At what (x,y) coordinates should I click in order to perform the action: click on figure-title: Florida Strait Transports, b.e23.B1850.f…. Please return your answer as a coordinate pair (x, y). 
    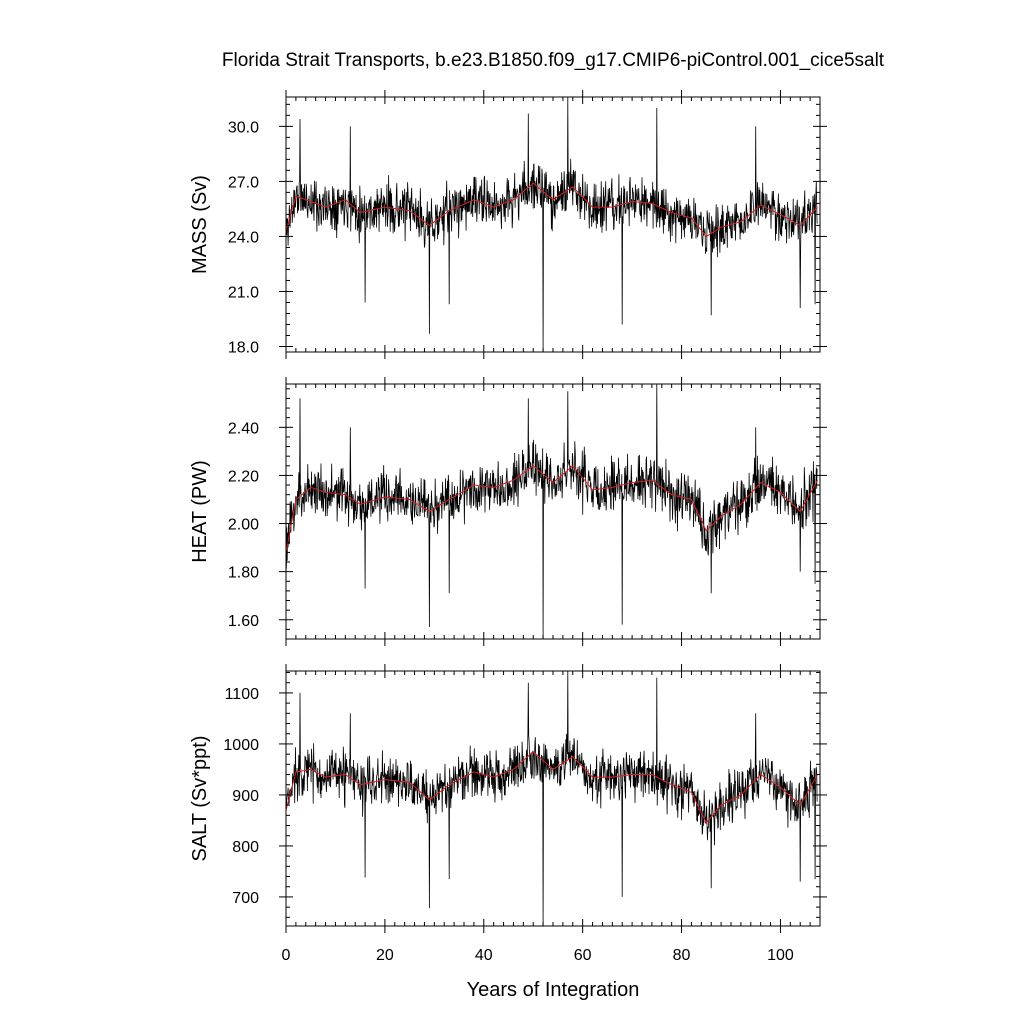
    Looking at the image, I should click on (553, 60).